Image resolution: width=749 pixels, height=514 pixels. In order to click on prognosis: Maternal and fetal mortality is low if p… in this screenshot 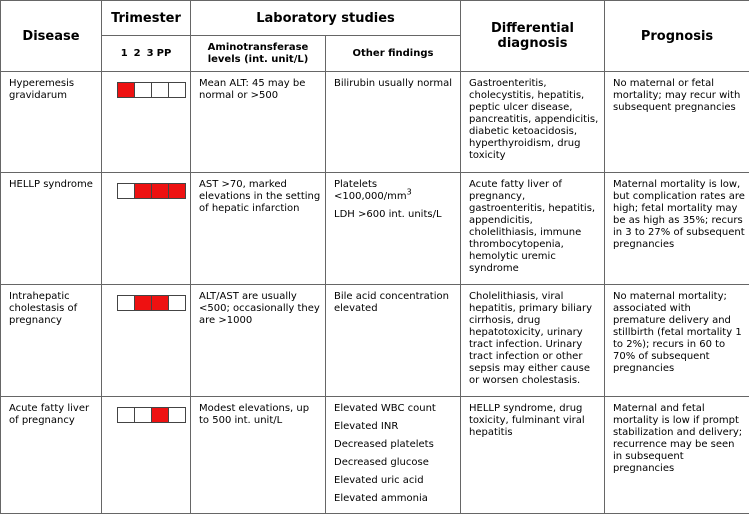, I will do `click(677, 455)`.